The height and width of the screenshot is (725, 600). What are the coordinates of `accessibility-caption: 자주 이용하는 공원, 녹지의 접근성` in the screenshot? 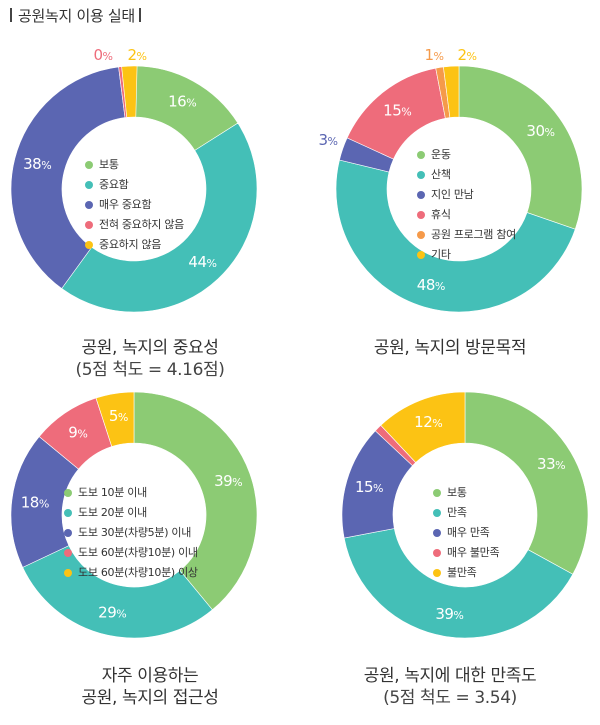 It's located at (150, 687).